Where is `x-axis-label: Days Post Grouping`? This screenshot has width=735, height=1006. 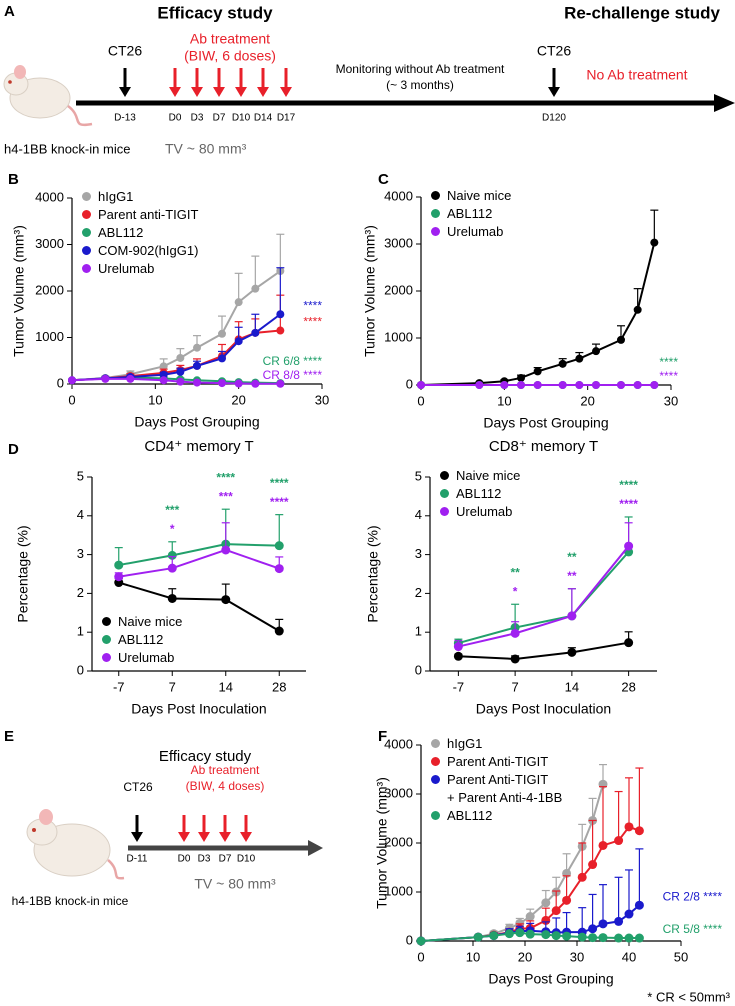
x-axis-label: Days Post Grouping is located at coordinates (196, 422).